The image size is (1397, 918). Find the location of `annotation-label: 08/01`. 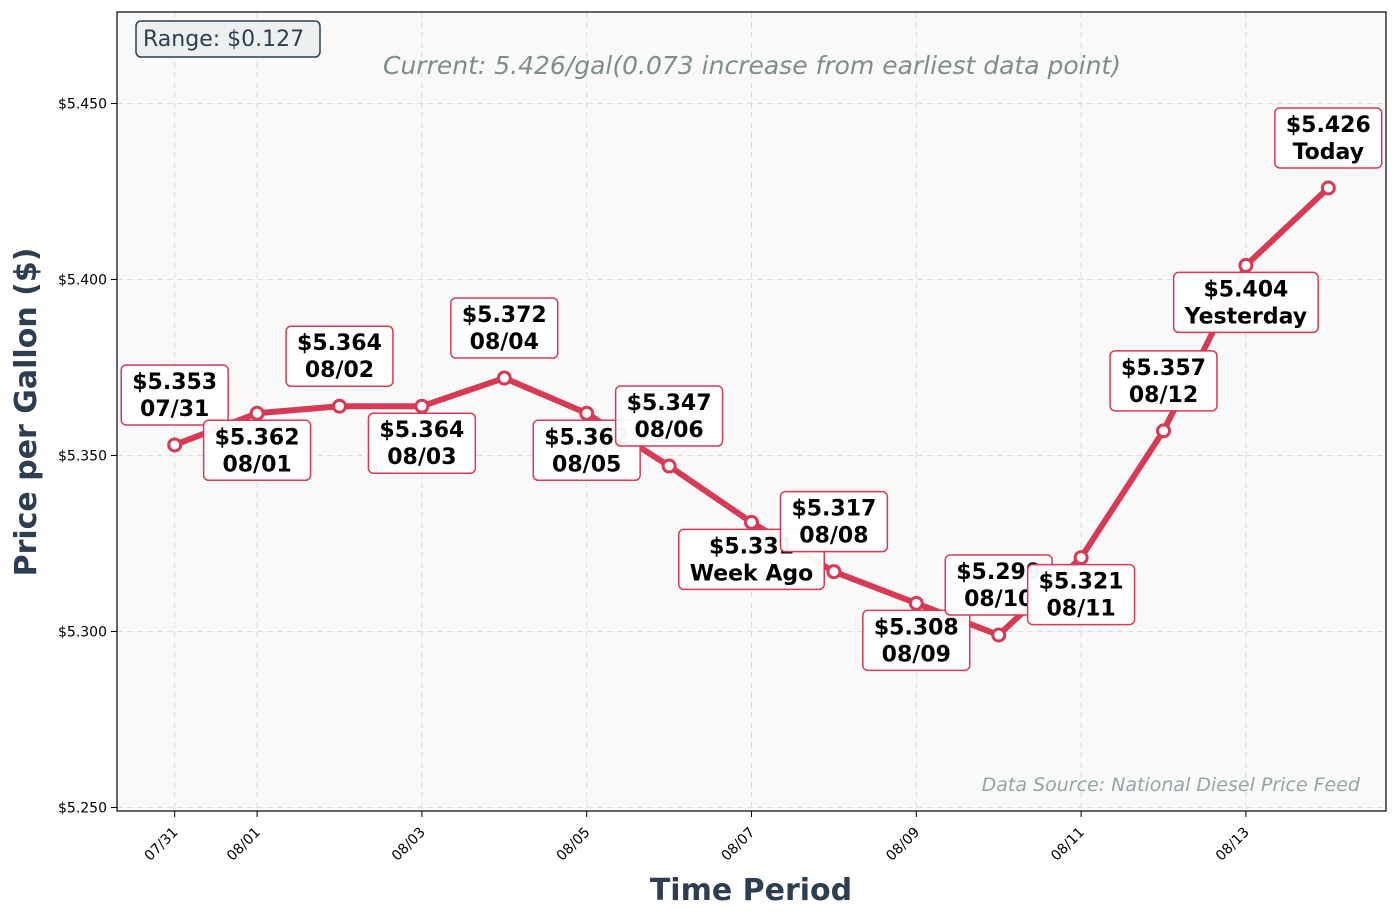

annotation-label: 08/01 is located at coordinates (256, 464).